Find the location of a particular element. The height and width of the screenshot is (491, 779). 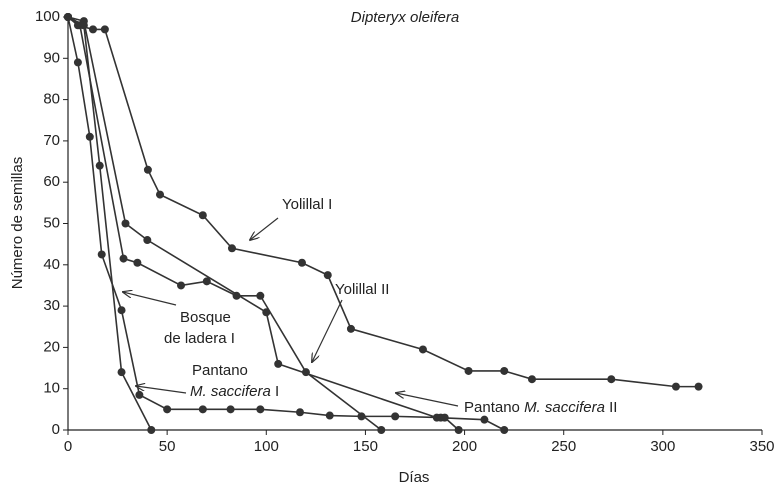

annotation: de ladera I is located at coordinates (199, 338).